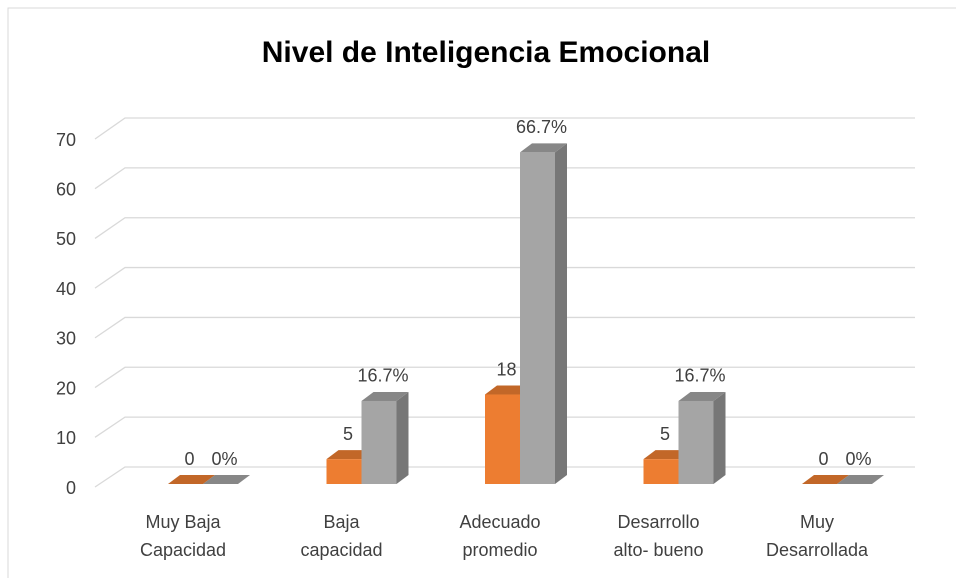  Describe the element at coordinates (341, 536) in the screenshot. I see `x-tick-label: Baja capacidad` at that location.